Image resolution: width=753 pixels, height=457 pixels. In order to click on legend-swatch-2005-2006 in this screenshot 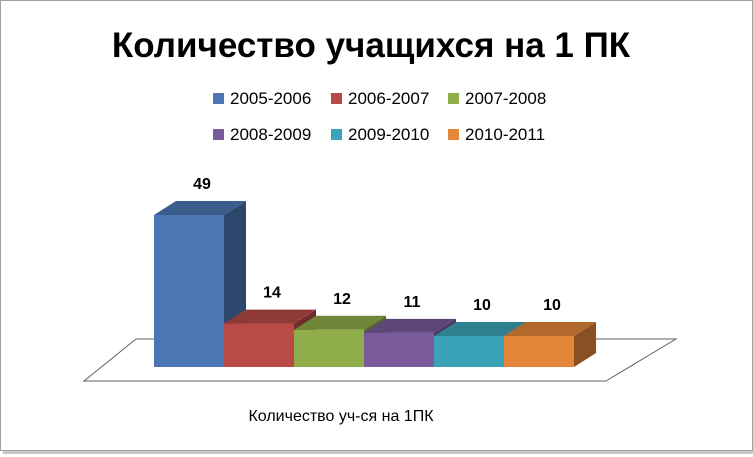, I will do `click(218, 98)`.